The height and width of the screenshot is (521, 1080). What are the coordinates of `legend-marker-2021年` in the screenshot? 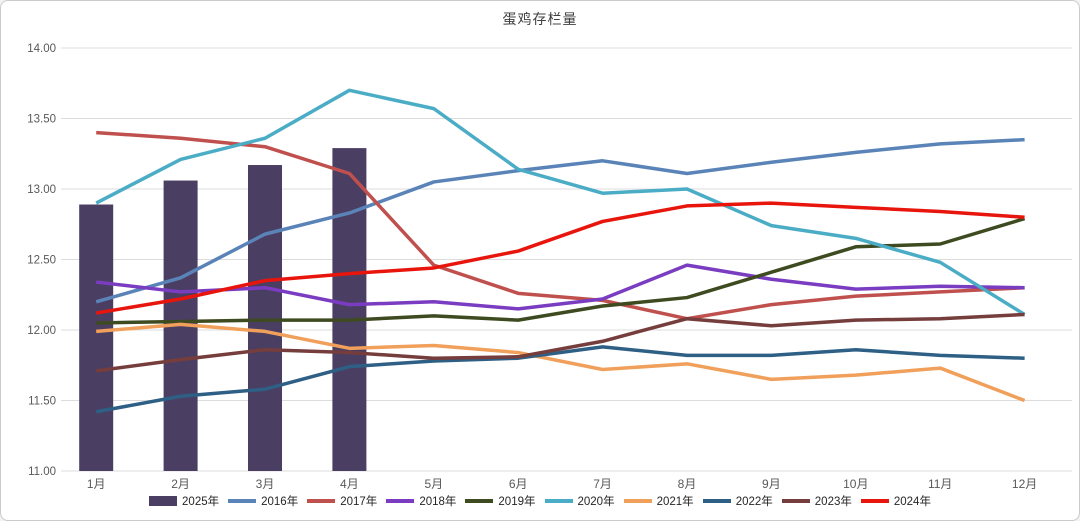 It's located at (637, 501).